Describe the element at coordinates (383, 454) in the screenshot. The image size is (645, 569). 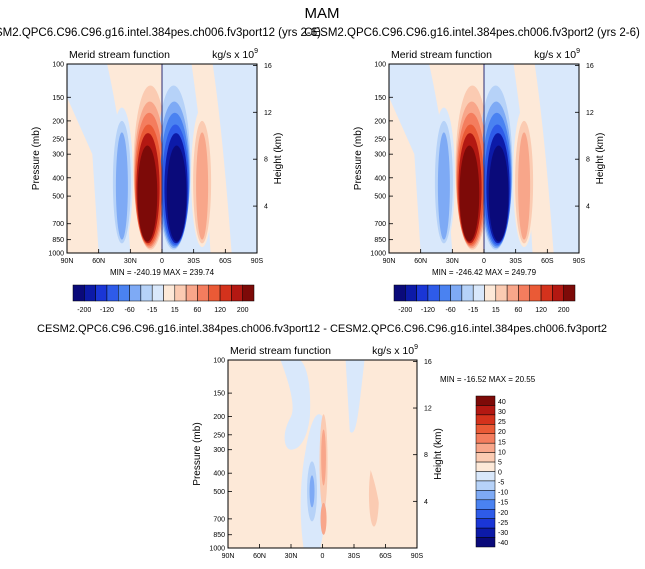
I see `contour-diff-south-background` at that location.